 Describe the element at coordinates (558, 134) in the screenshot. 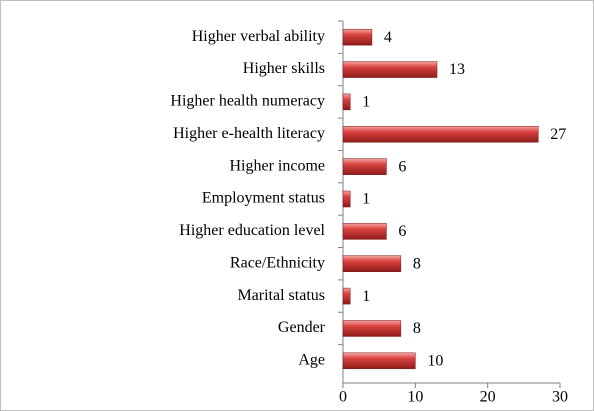

I see `value-label: 27` at that location.